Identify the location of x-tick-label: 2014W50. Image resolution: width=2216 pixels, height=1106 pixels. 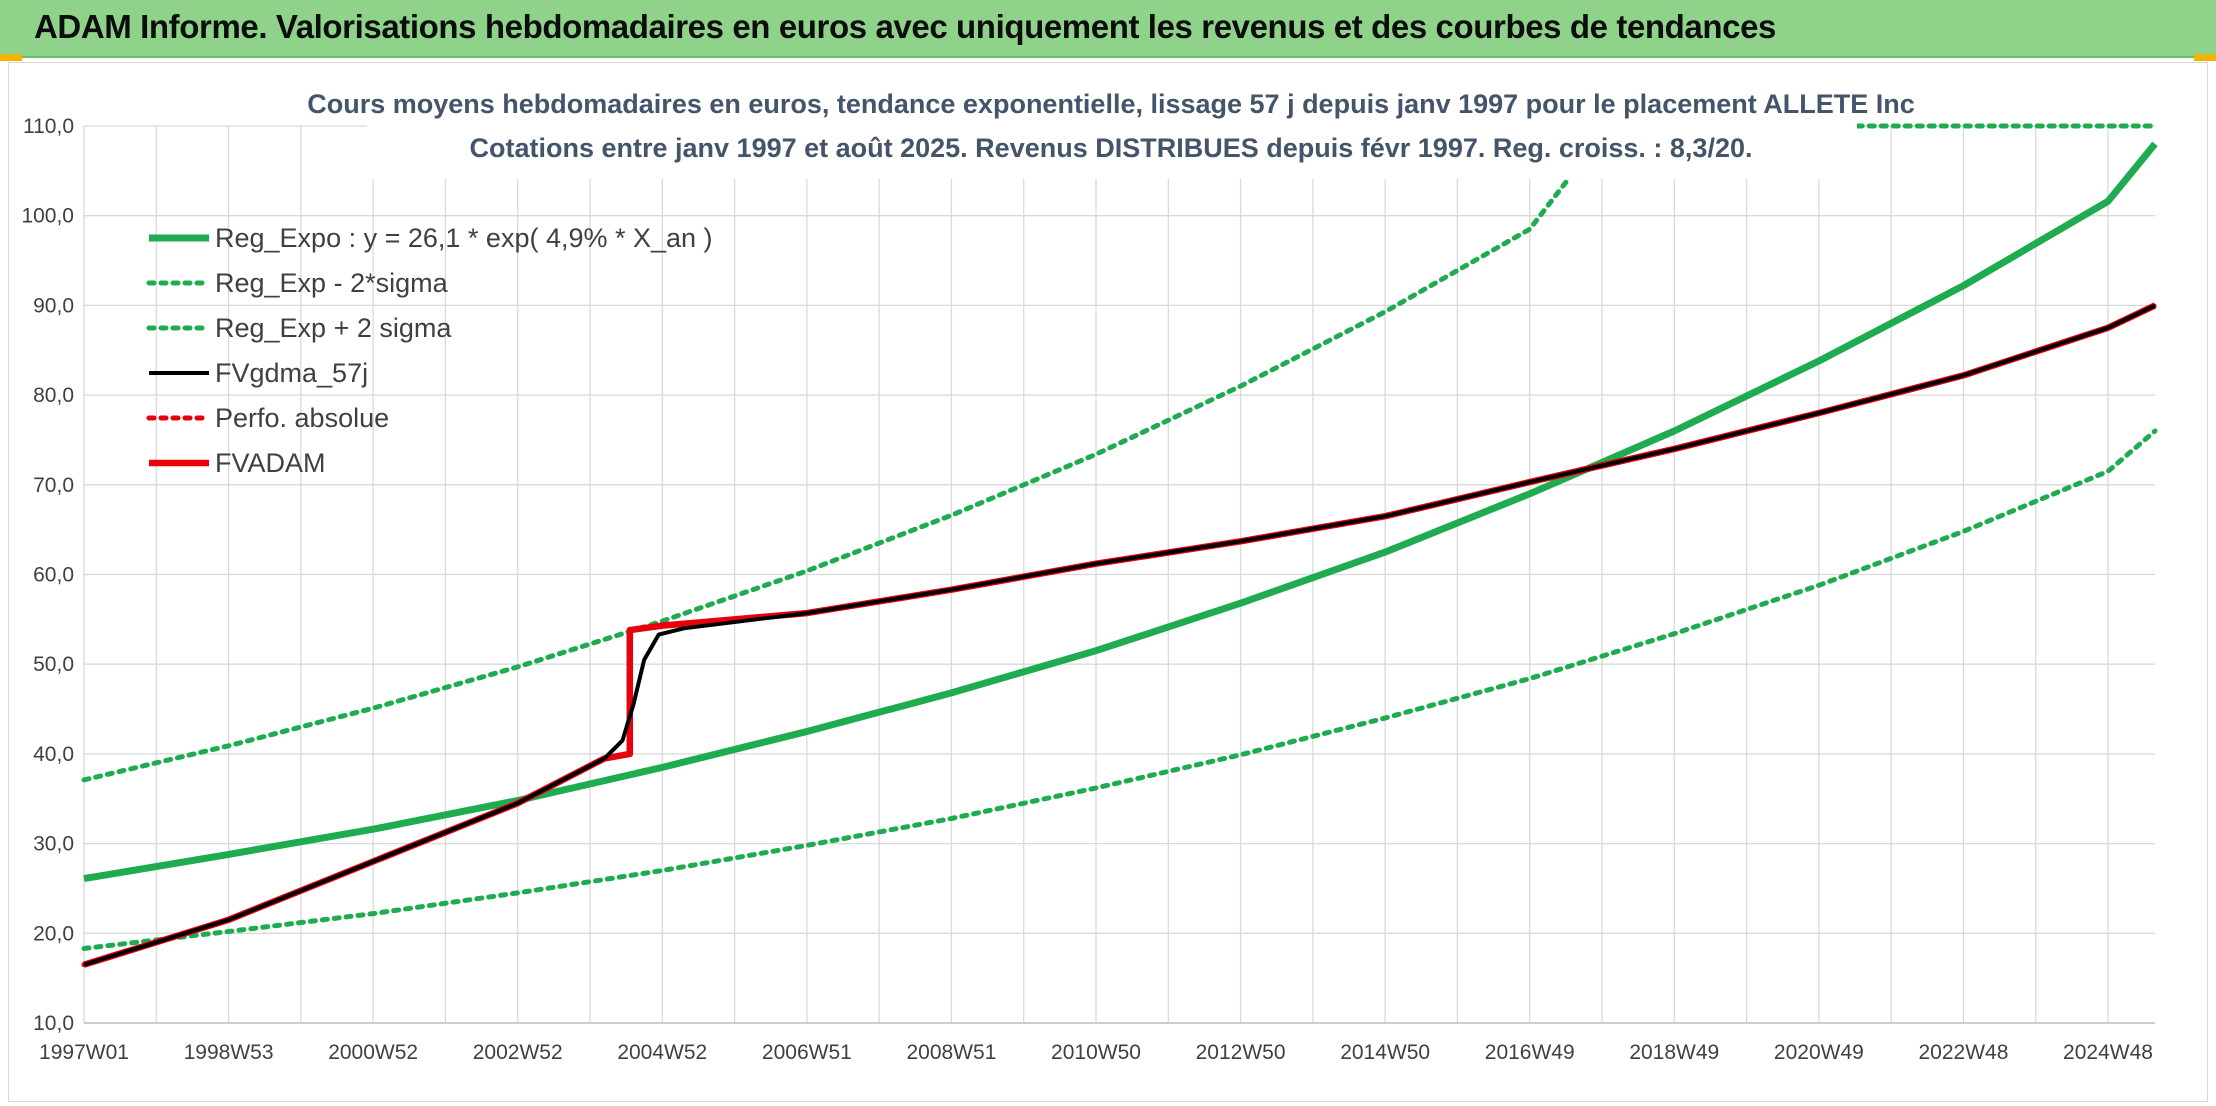
(1385, 1052).